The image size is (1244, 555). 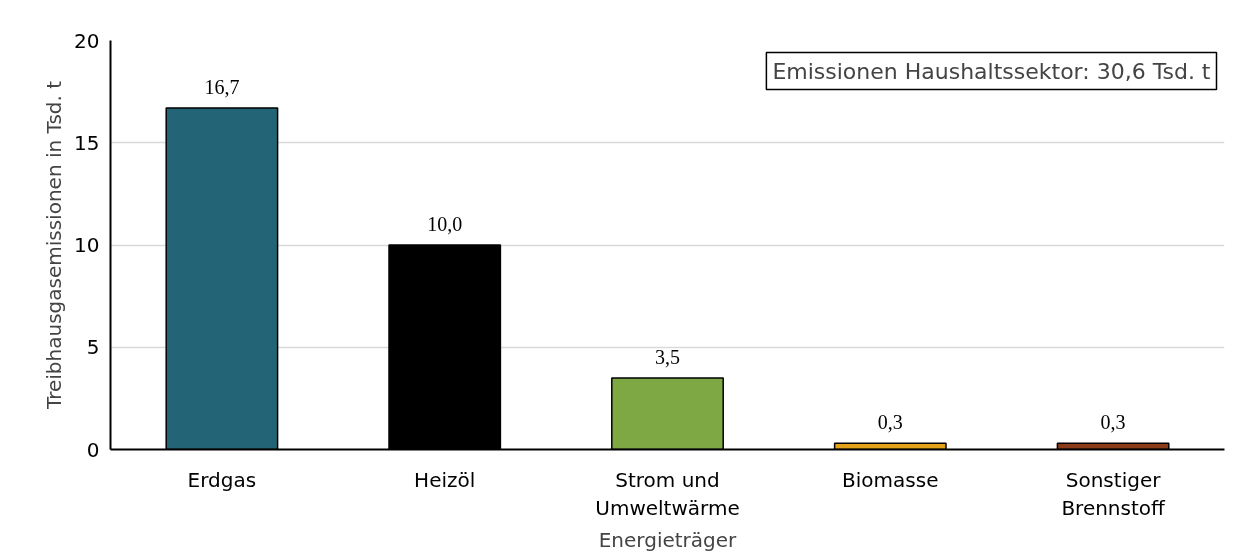 What do you see at coordinates (445, 479) in the screenshot?
I see `x-tick-label: Heizöl` at bounding box center [445, 479].